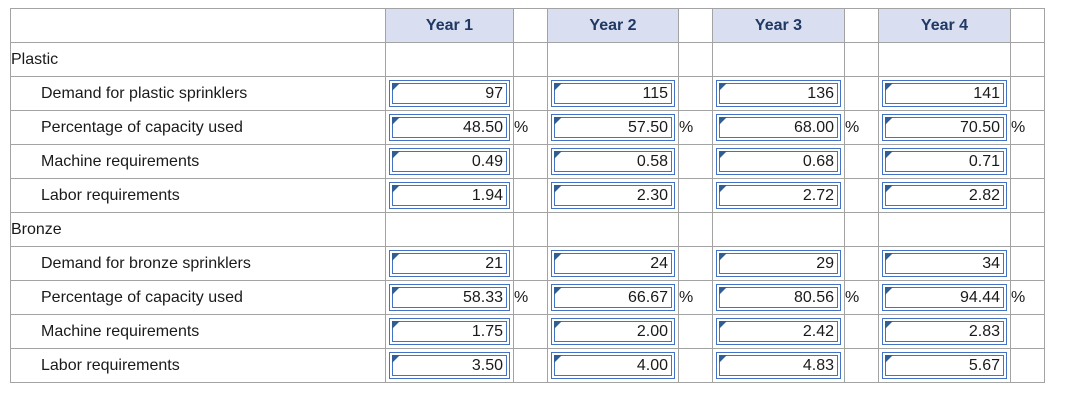 The height and width of the screenshot is (410, 1083). What do you see at coordinates (861, 25) in the screenshot?
I see `header-spacer-cell` at bounding box center [861, 25].